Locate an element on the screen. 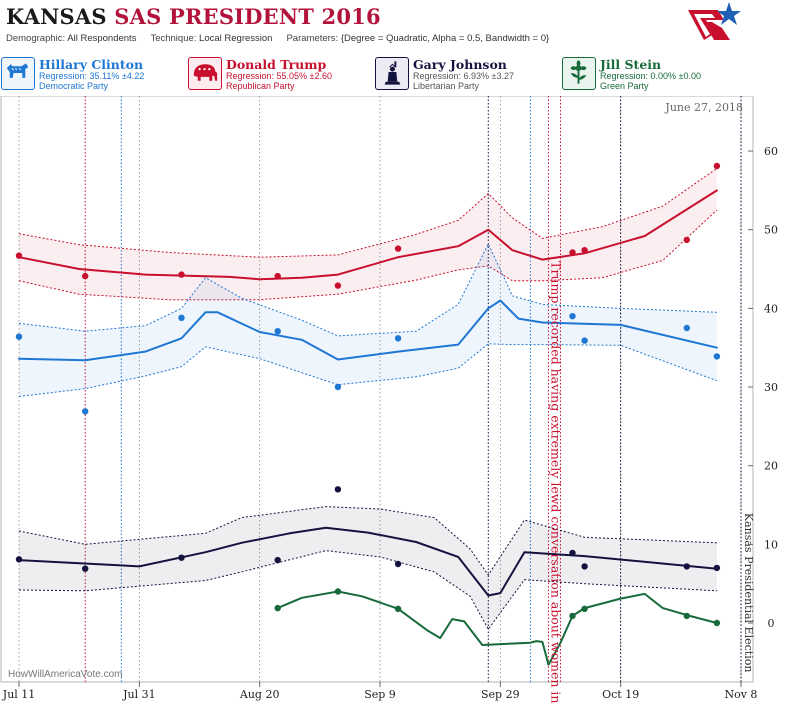  y-tick-label: 30 is located at coordinates (771, 387).